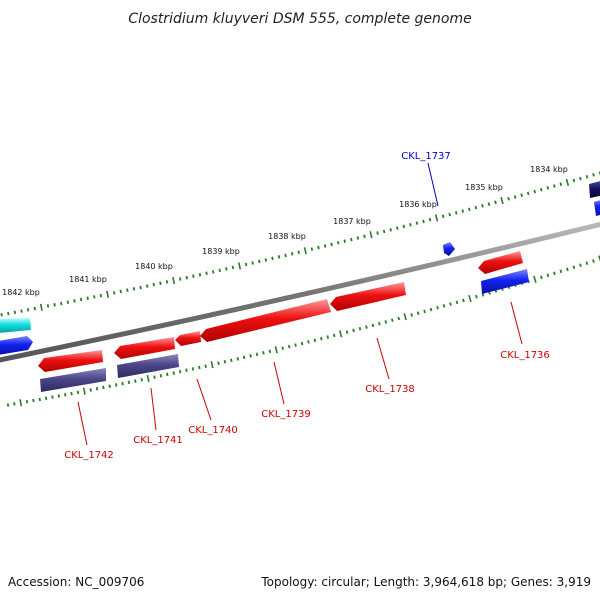 The width and height of the screenshot is (600, 600). What do you see at coordinates (390, 389) in the screenshot?
I see `label-ckl-1738: CKL_1738` at bounding box center [390, 389].